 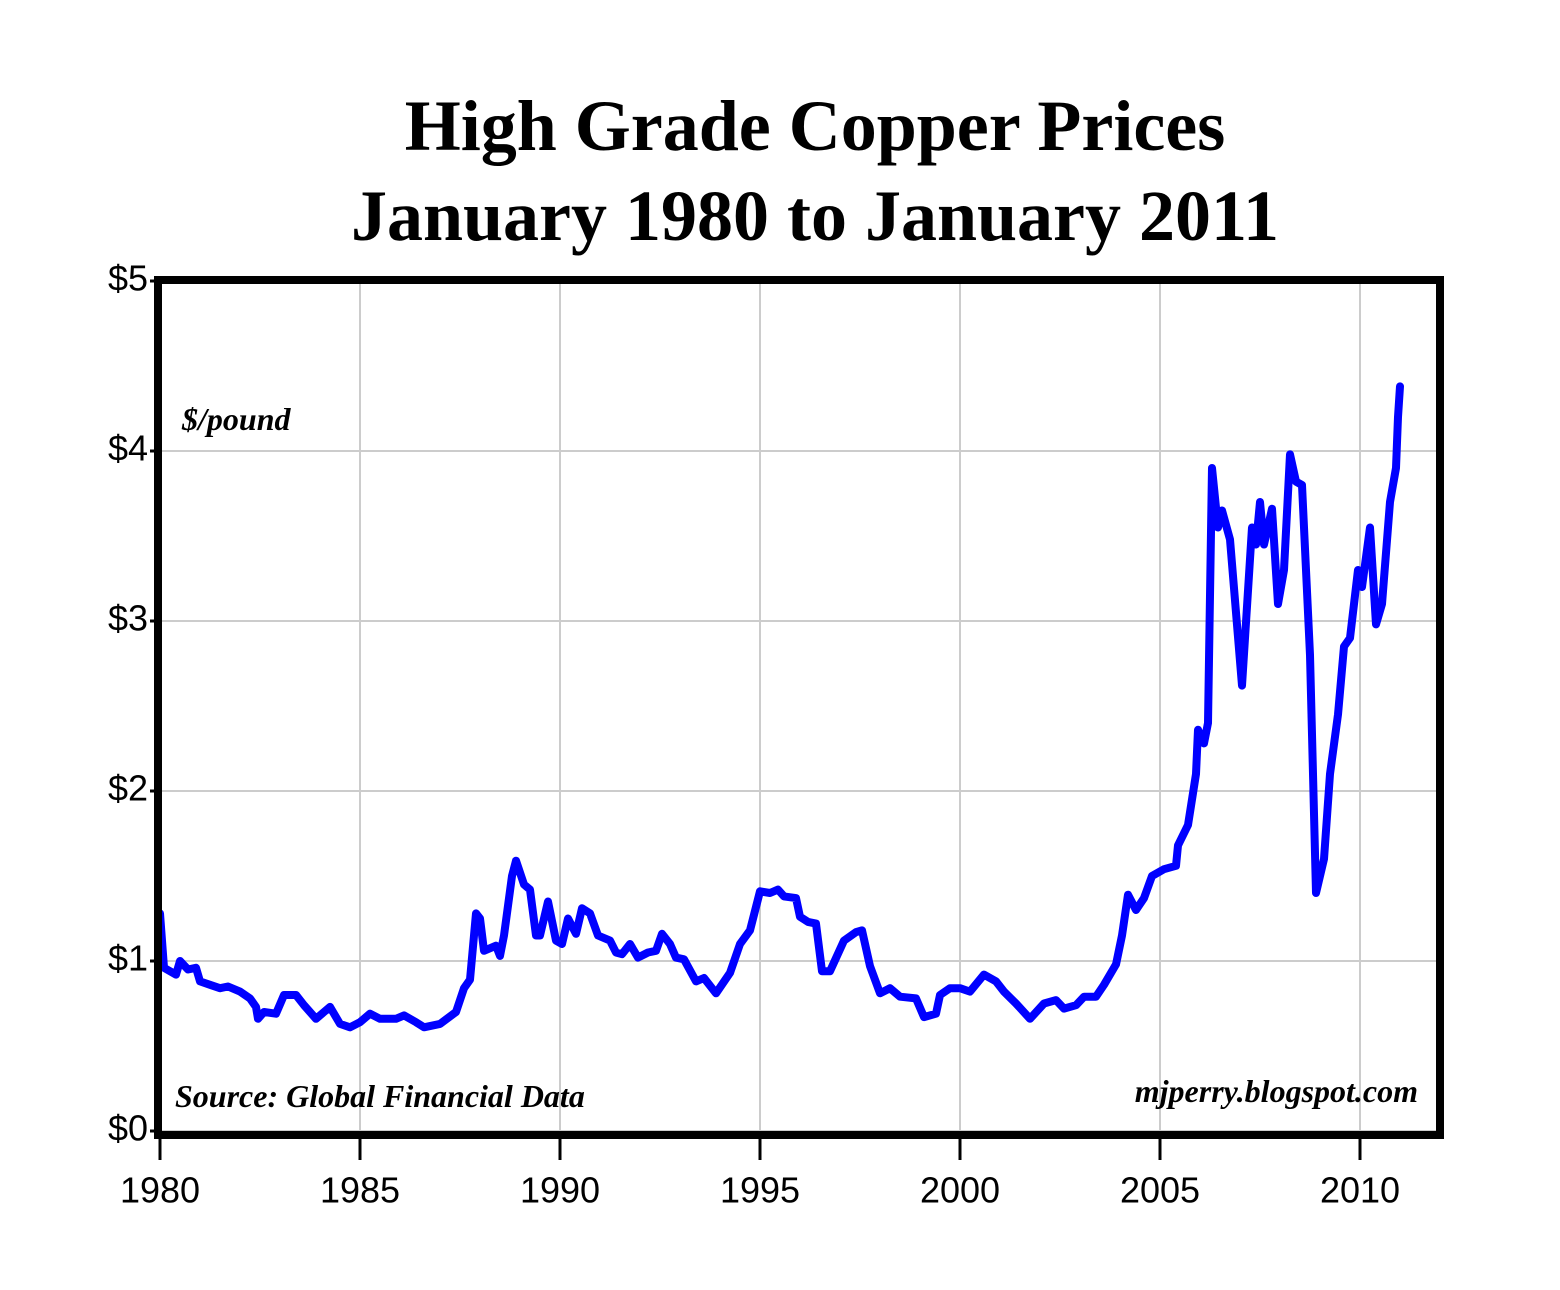 What do you see at coordinates (960, 1190) in the screenshot?
I see `x-tick-label: 2000` at bounding box center [960, 1190].